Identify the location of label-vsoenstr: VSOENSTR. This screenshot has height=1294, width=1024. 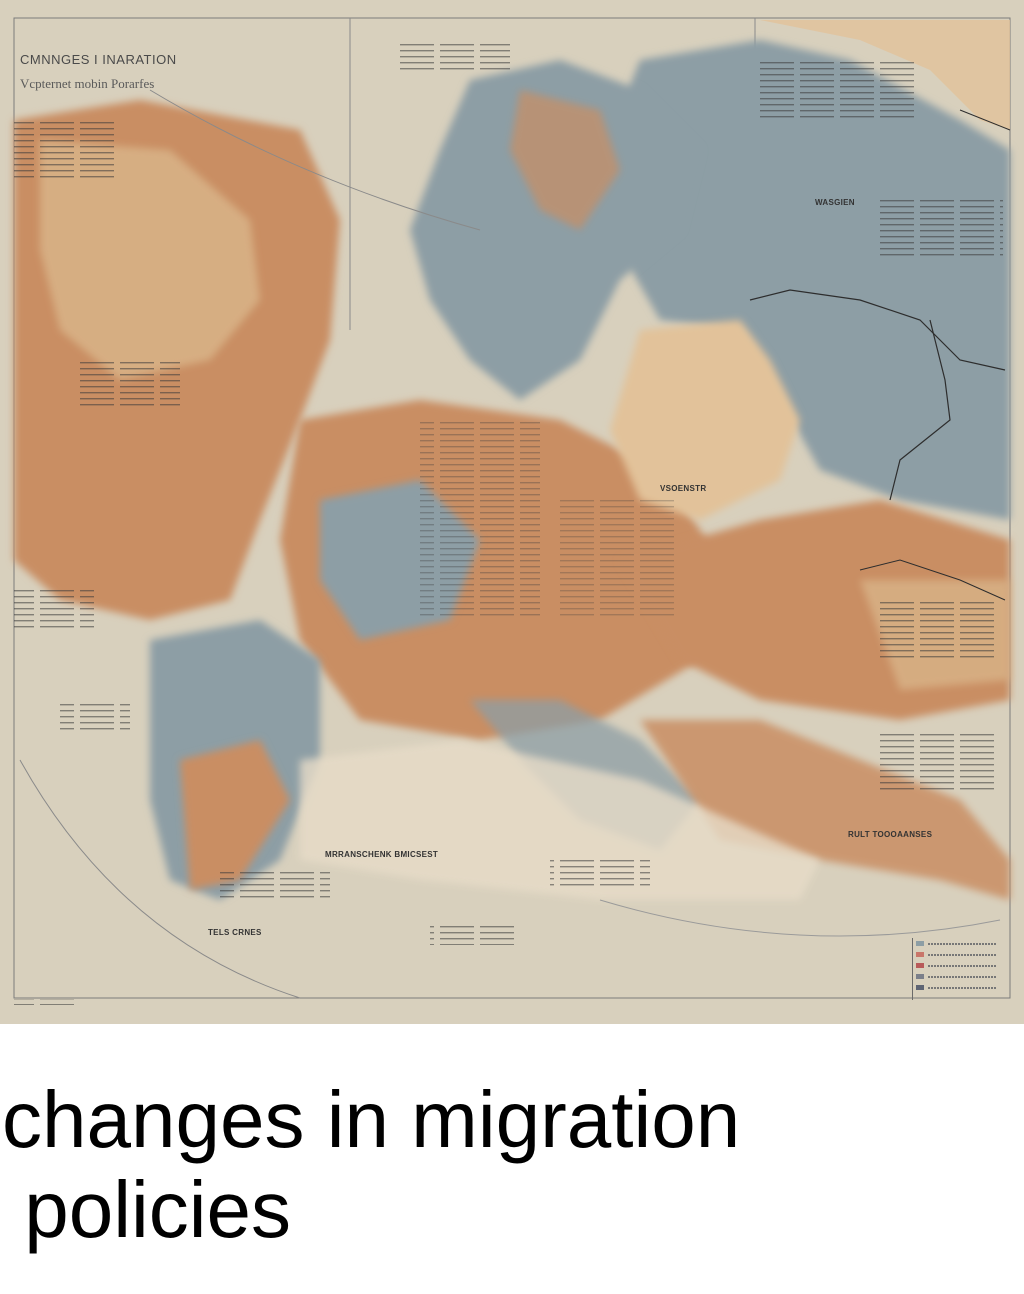
(683, 488).